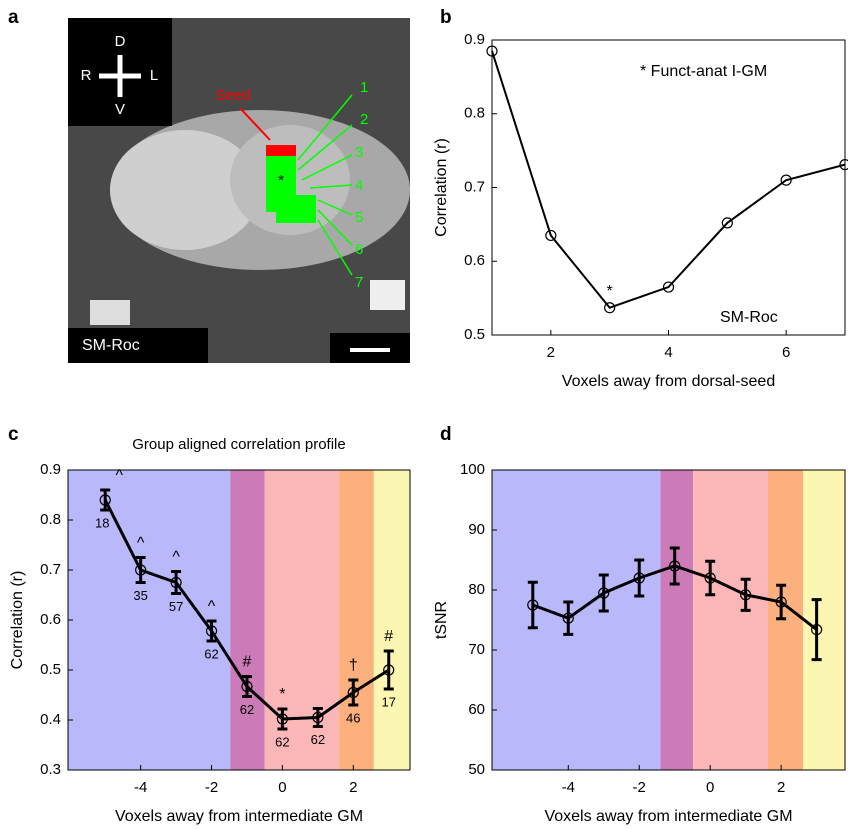 Image resolution: width=848 pixels, height=829 pixels. I want to click on x-tick-label: 0, so click(282, 787).